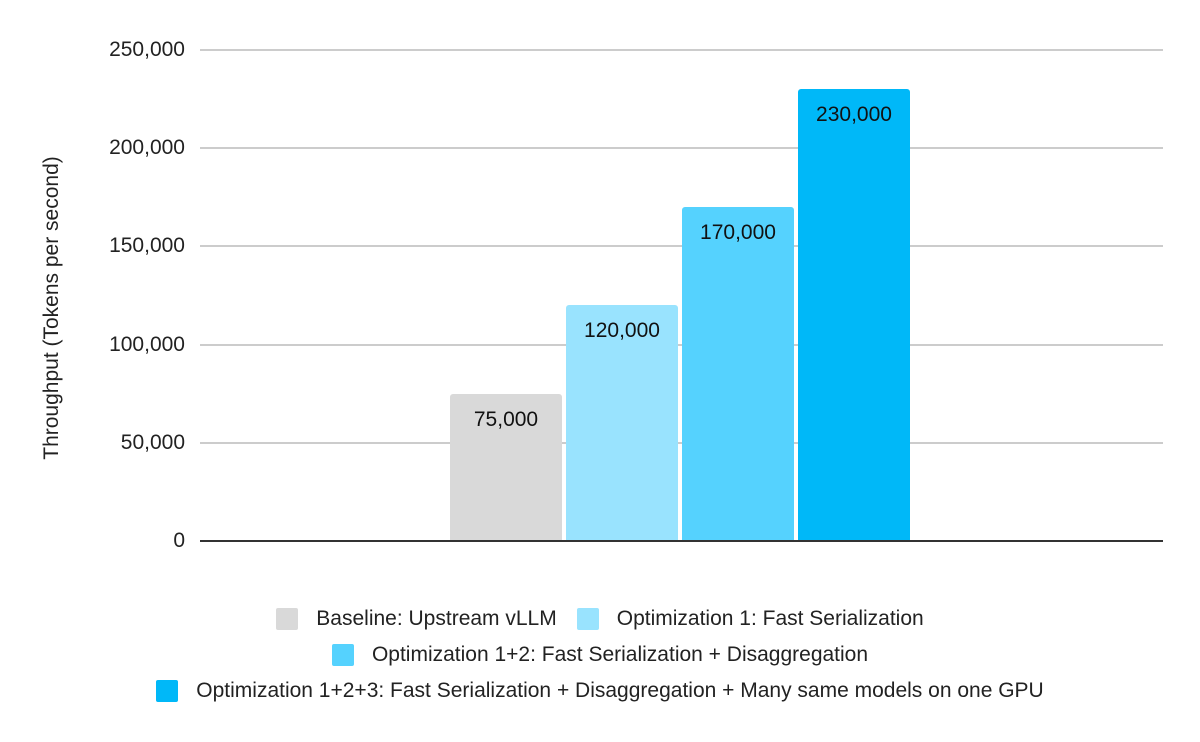 The image size is (1200, 742). I want to click on legend-item: Optimization 1: Fast Serialization, so click(750, 619).